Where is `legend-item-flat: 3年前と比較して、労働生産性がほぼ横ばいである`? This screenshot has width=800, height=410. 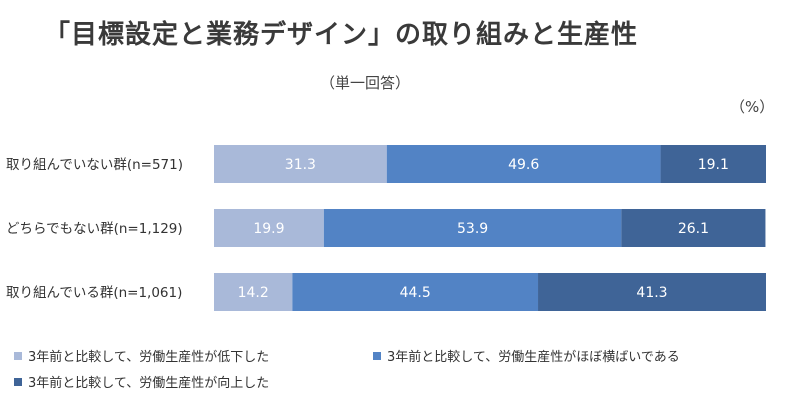
legend-item-flat: 3年前と比較して、労働生産性がほぼ横ばいである is located at coordinates (526, 355).